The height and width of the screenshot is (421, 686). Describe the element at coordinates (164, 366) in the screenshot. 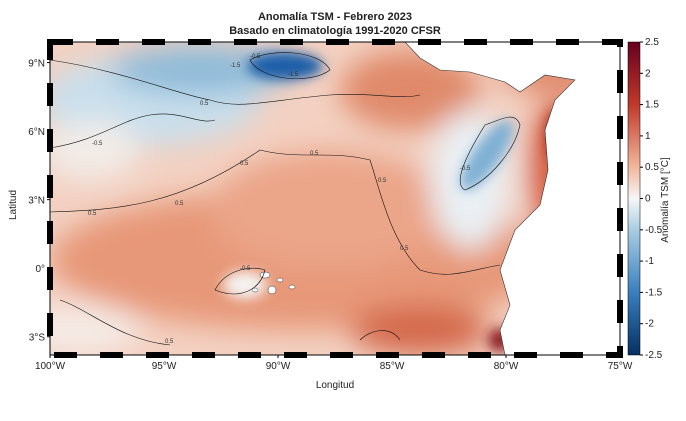

I see `x-tick-label: 95°W` at that location.